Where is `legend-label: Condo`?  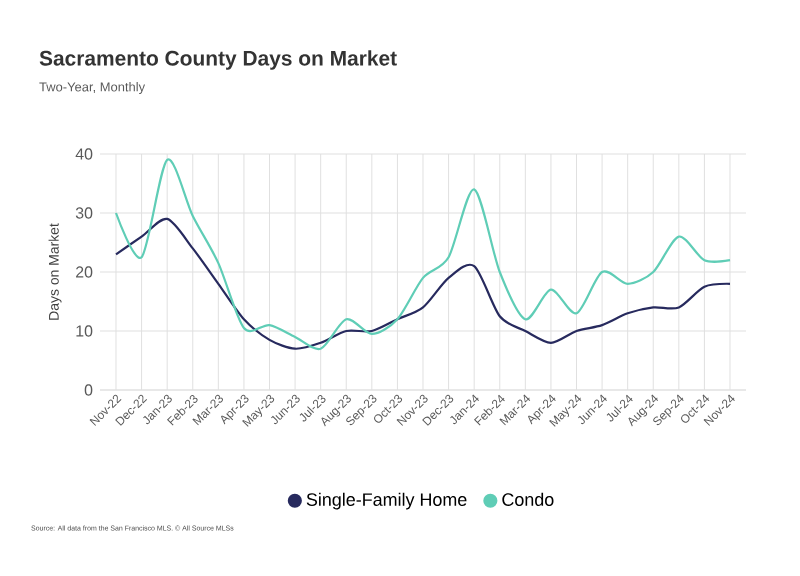 legend-label: Condo is located at coordinates (528, 499).